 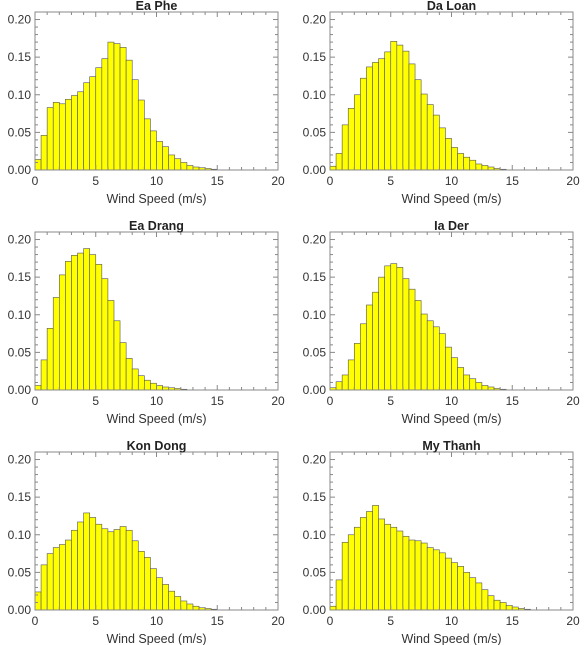 I want to click on x-tick-label: 20, so click(x=573, y=181).